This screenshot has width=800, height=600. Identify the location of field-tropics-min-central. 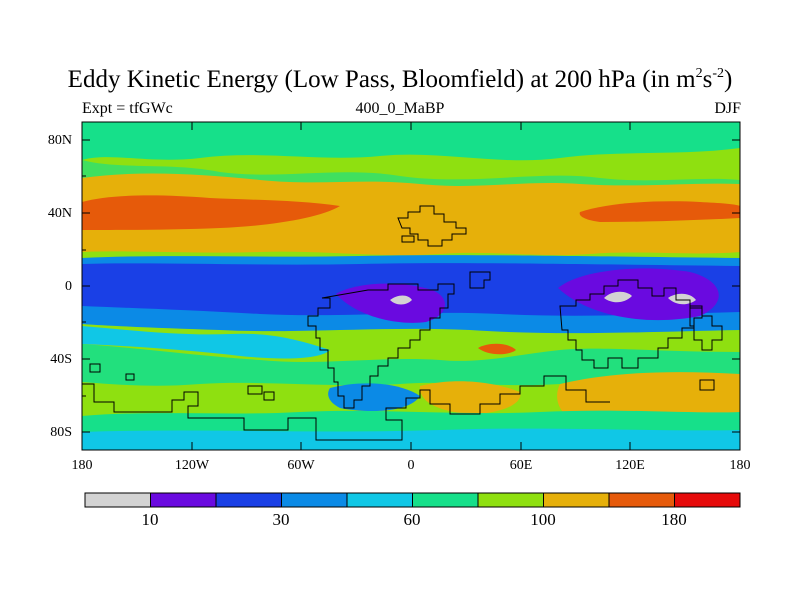
(390, 303).